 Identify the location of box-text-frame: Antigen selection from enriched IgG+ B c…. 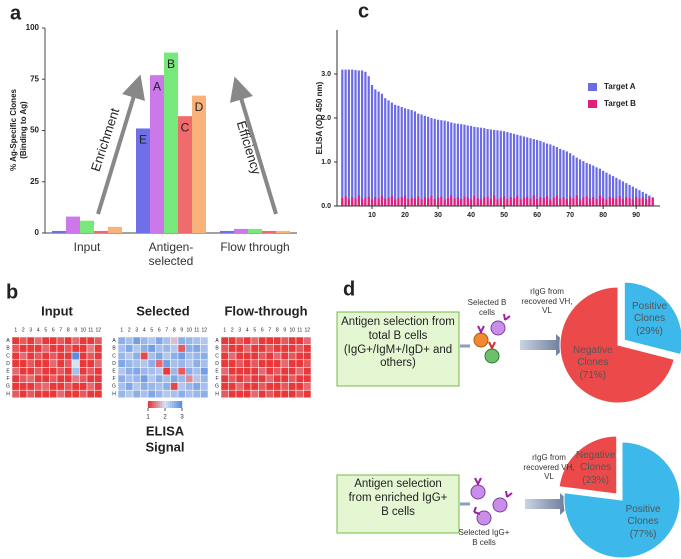
(398, 498).